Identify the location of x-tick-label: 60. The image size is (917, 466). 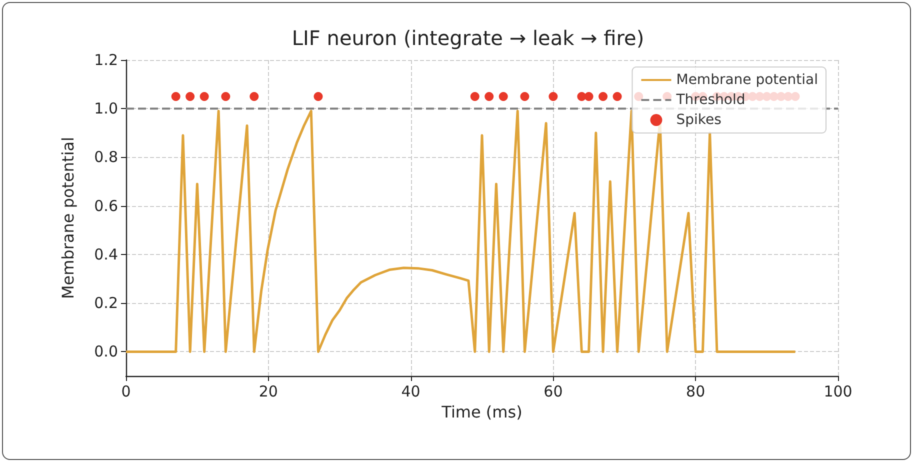
(553, 391).